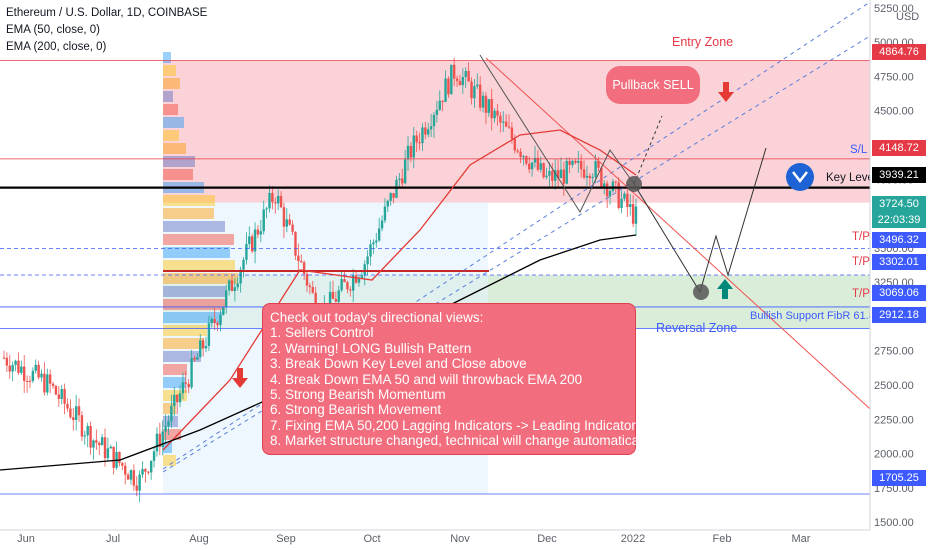 This screenshot has width=932, height=550. Describe the element at coordinates (907, 17) in the screenshot. I see `currency-label: USD` at that location.